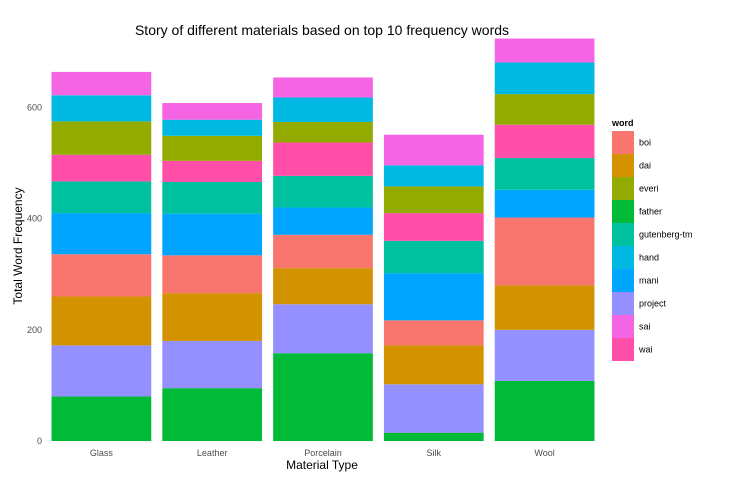  I want to click on bar-segment-wool-project, so click(544, 355).